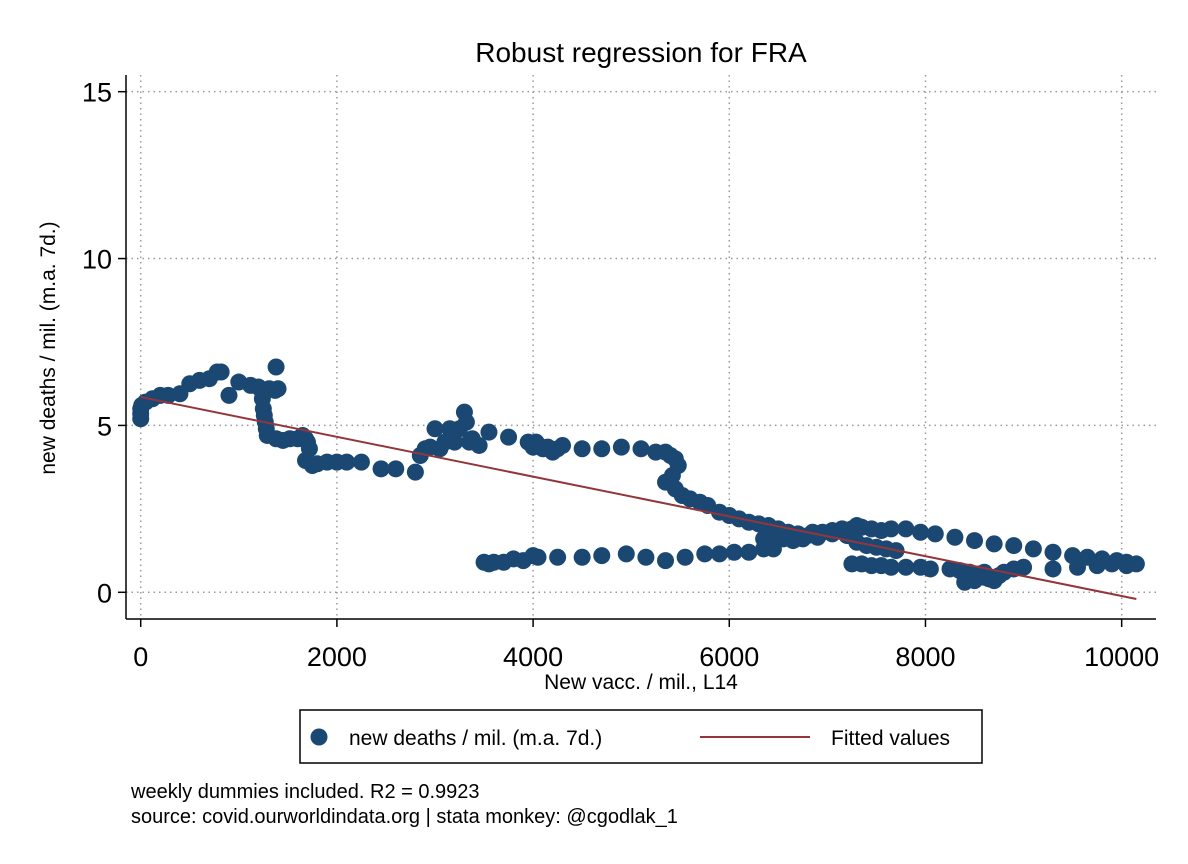 The image size is (1188, 864). Describe the element at coordinates (1121, 657) in the screenshot. I see `x-tick-label: 10000` at that location.